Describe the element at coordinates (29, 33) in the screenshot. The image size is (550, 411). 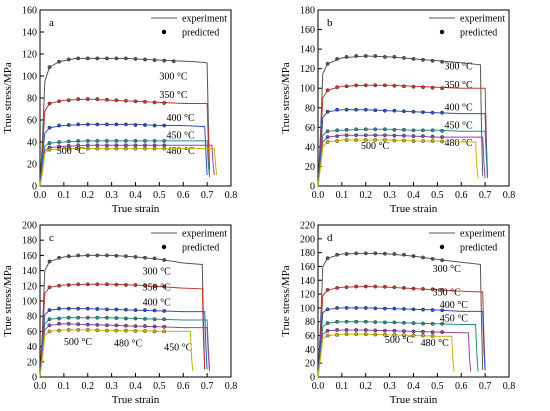
I see `y-tick-label: 140` at that location.